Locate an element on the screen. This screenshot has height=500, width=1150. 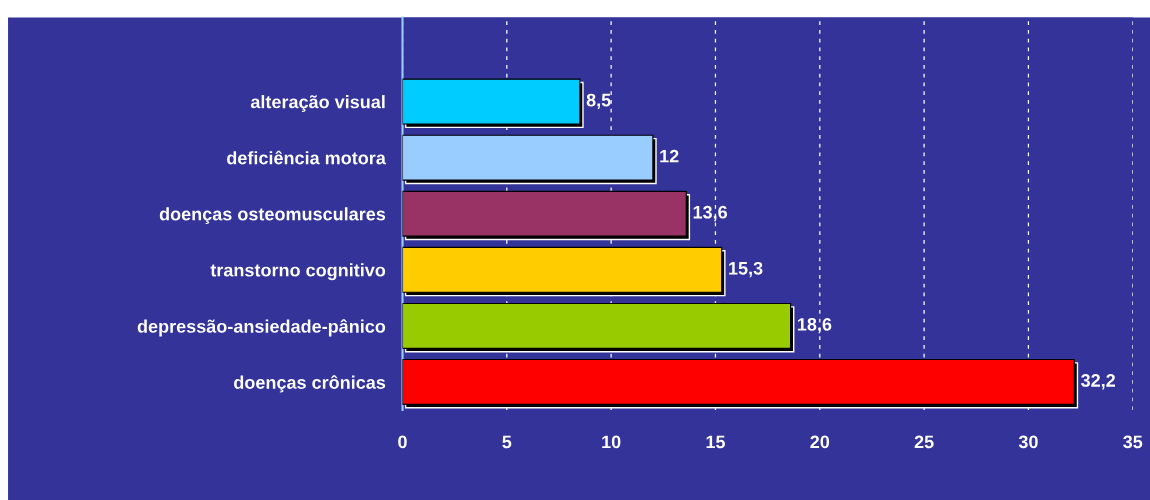
y-tick-label: transtorno cognitivo is located at coordinates (298, 272).